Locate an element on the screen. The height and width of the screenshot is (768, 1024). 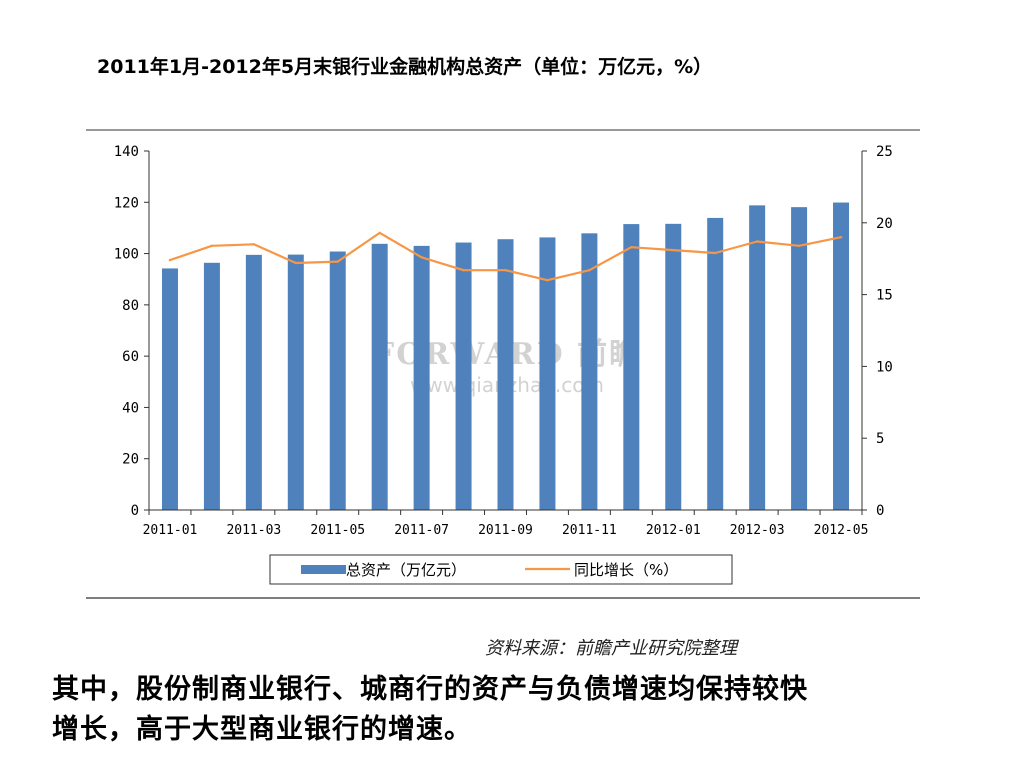
y-right-tick-label: 0 is located at coordinates (880, 511).